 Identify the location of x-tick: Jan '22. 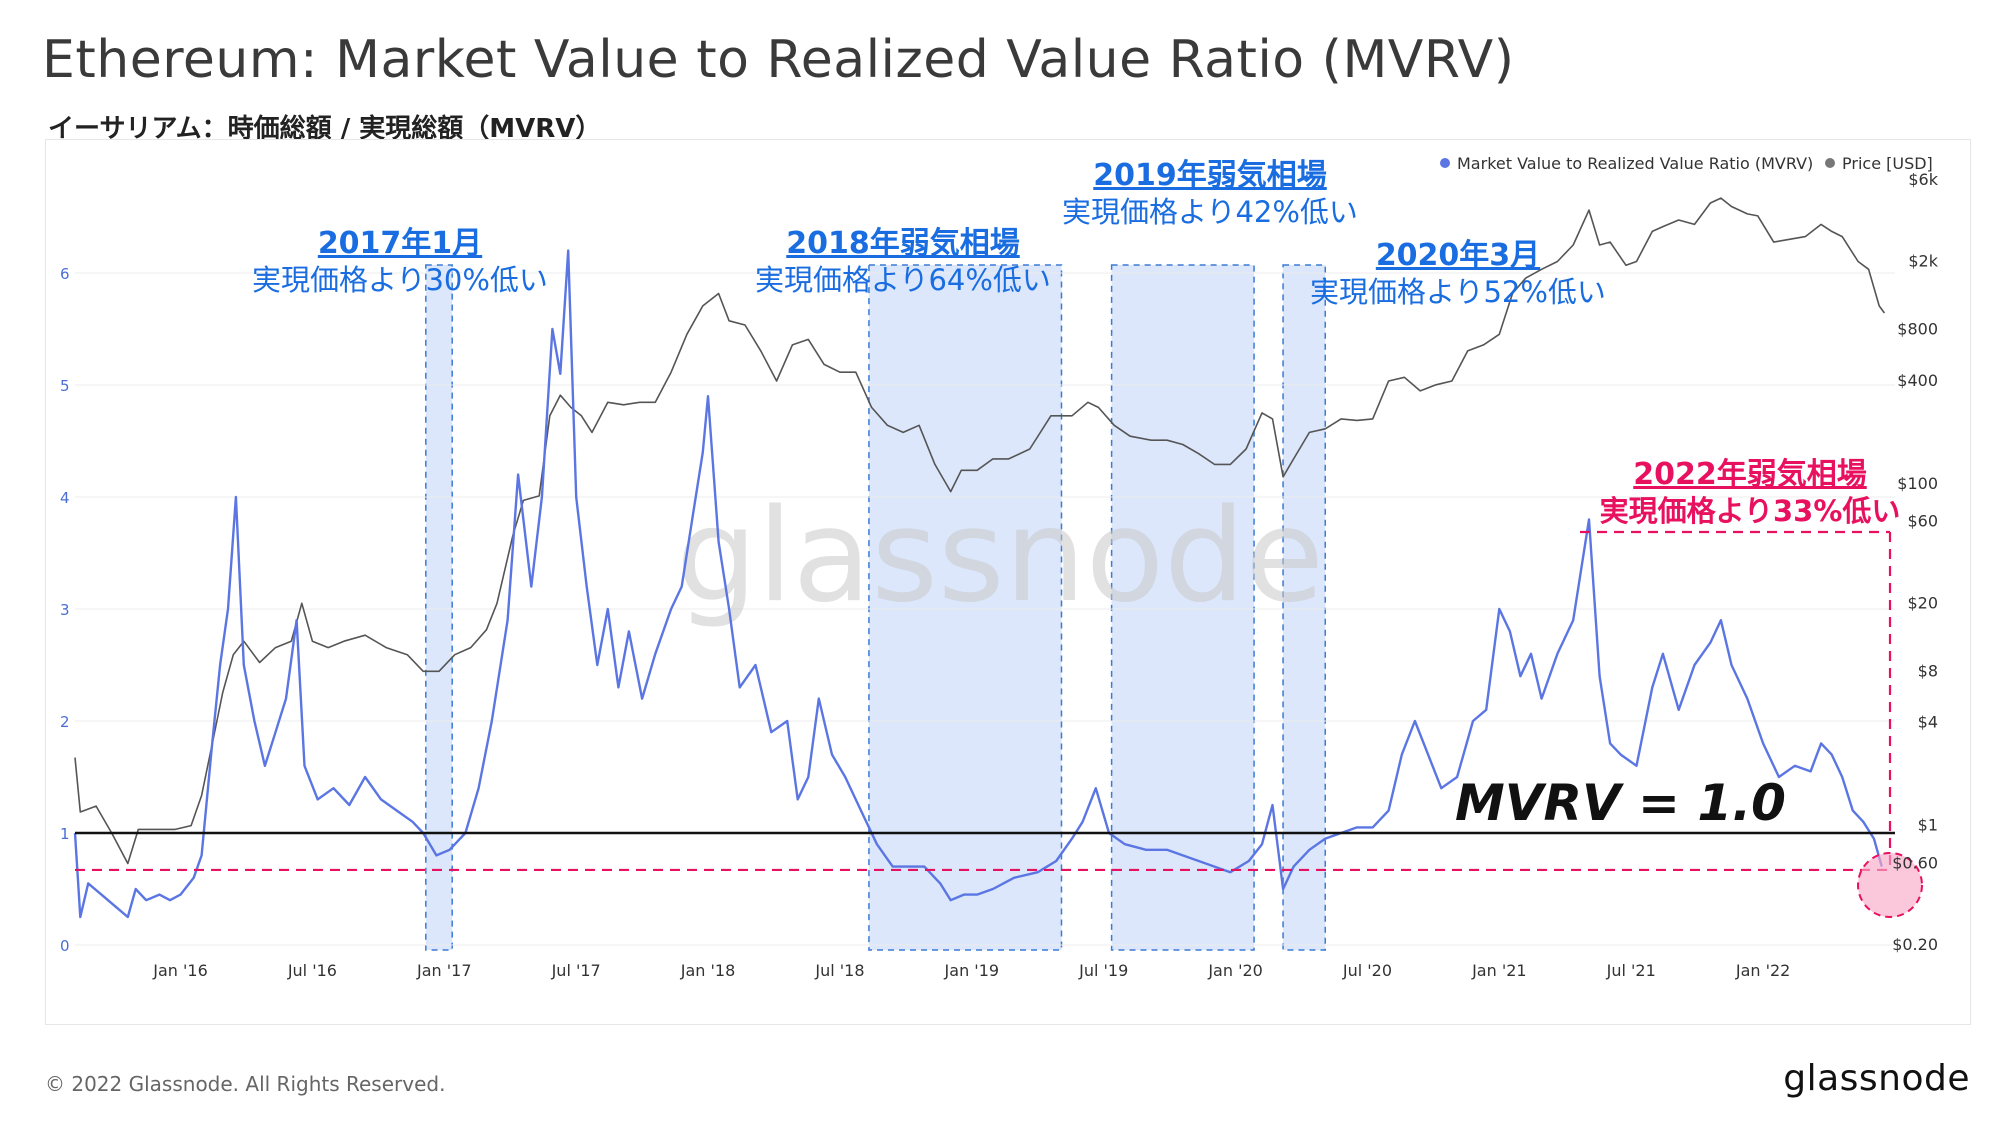
(1763, 970).